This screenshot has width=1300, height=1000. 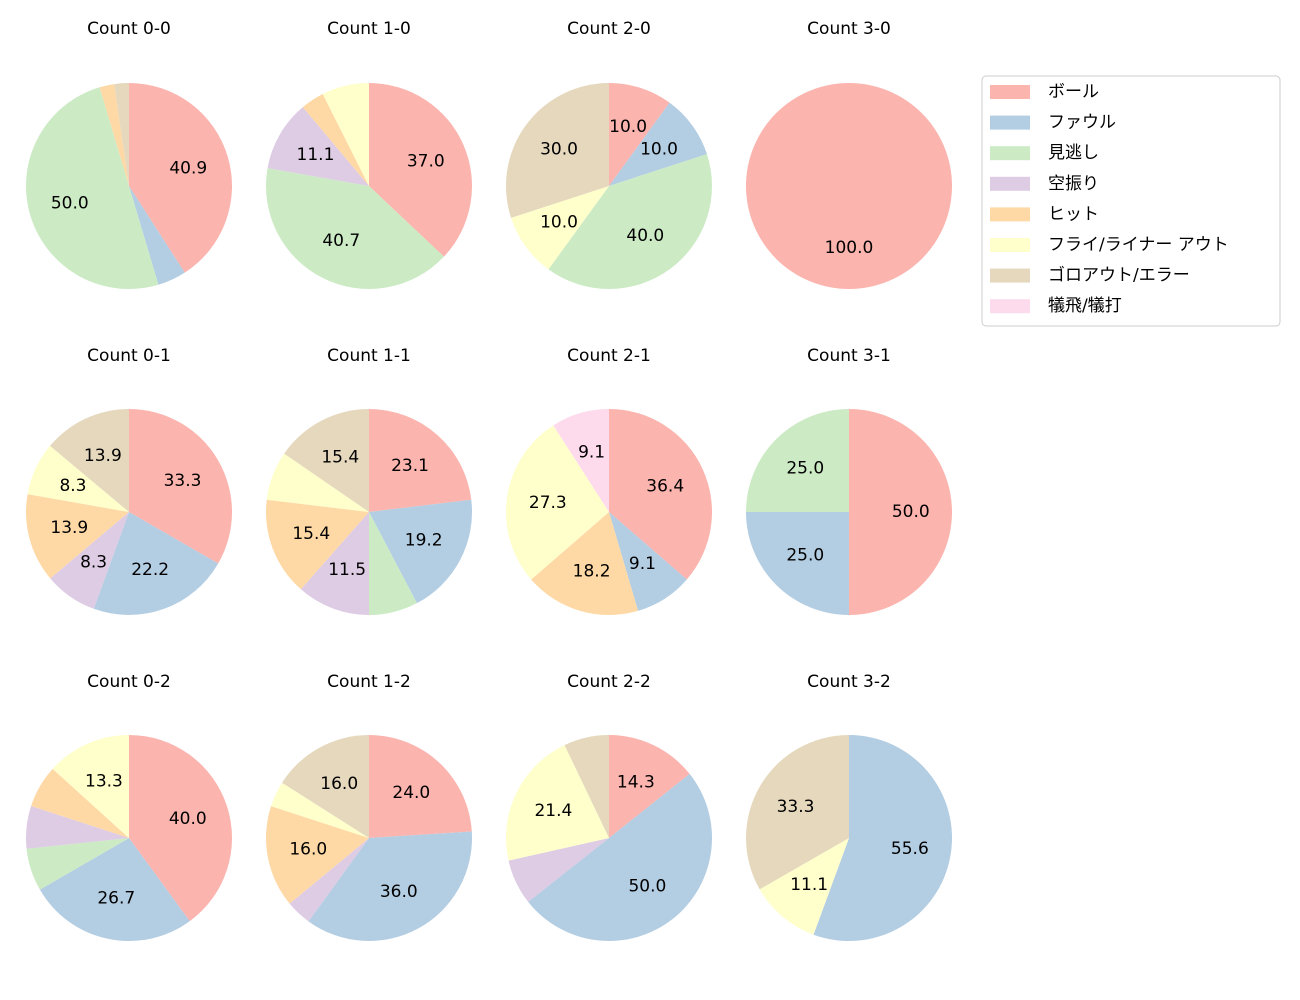 What do you see at coordinates (910, 849) in the screenshot?
I see `slice-label: 55.6` at bounding box center [910, 849].